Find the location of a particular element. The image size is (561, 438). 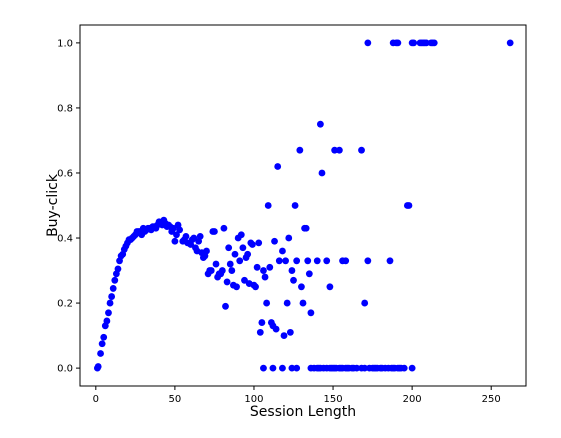

x-tick-label: 250 is located at coordinates (491, 399).